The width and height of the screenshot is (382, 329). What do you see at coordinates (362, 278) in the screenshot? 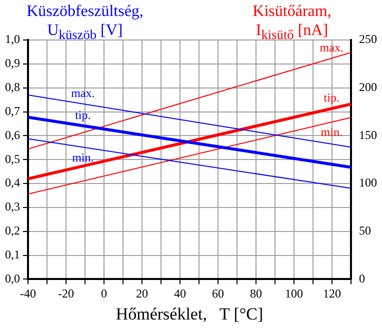
I see `y2-tick-label: 0` at bounding box center [362, 278].